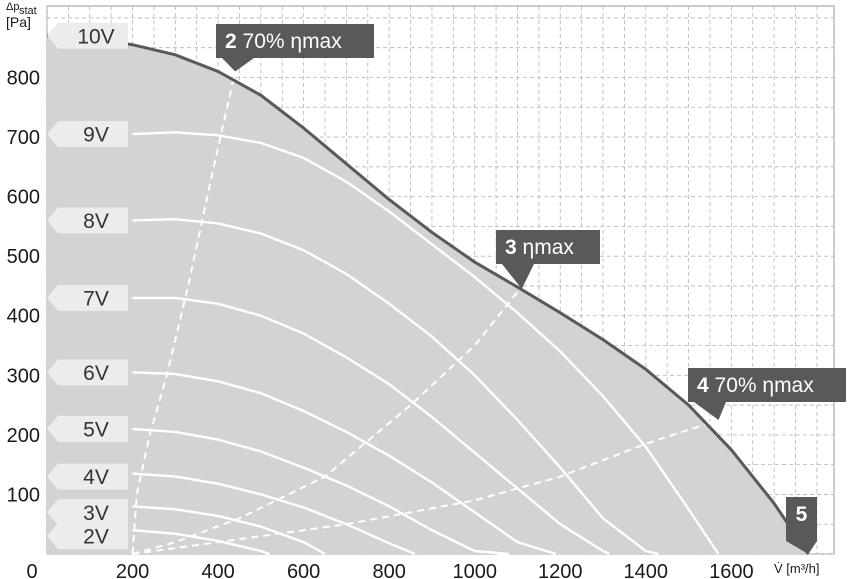  Describe the element at coordinates (231, 41) in the screenshot. I see `annotation-number: 2` at that location.